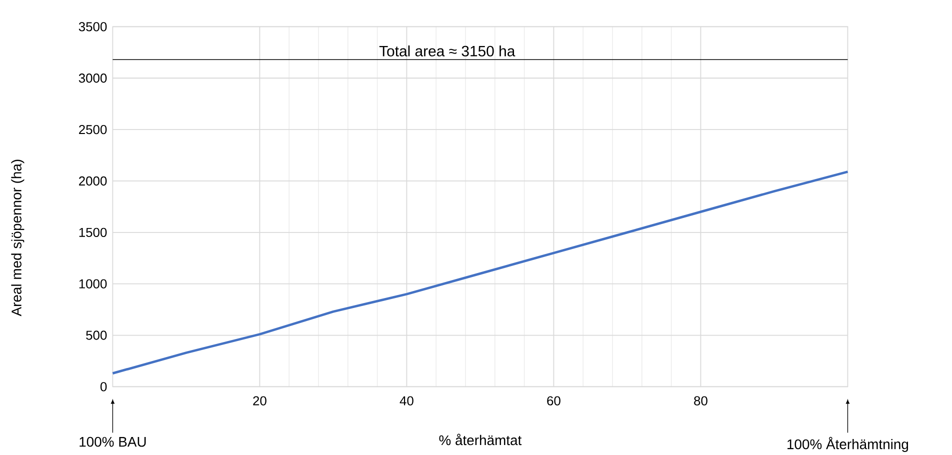 Image resolution: width=952 pixels, height=455 pixels. Describe the element at coordinates (96, 335) in the screenshot. I see `y-tick-label: 500` at that location.